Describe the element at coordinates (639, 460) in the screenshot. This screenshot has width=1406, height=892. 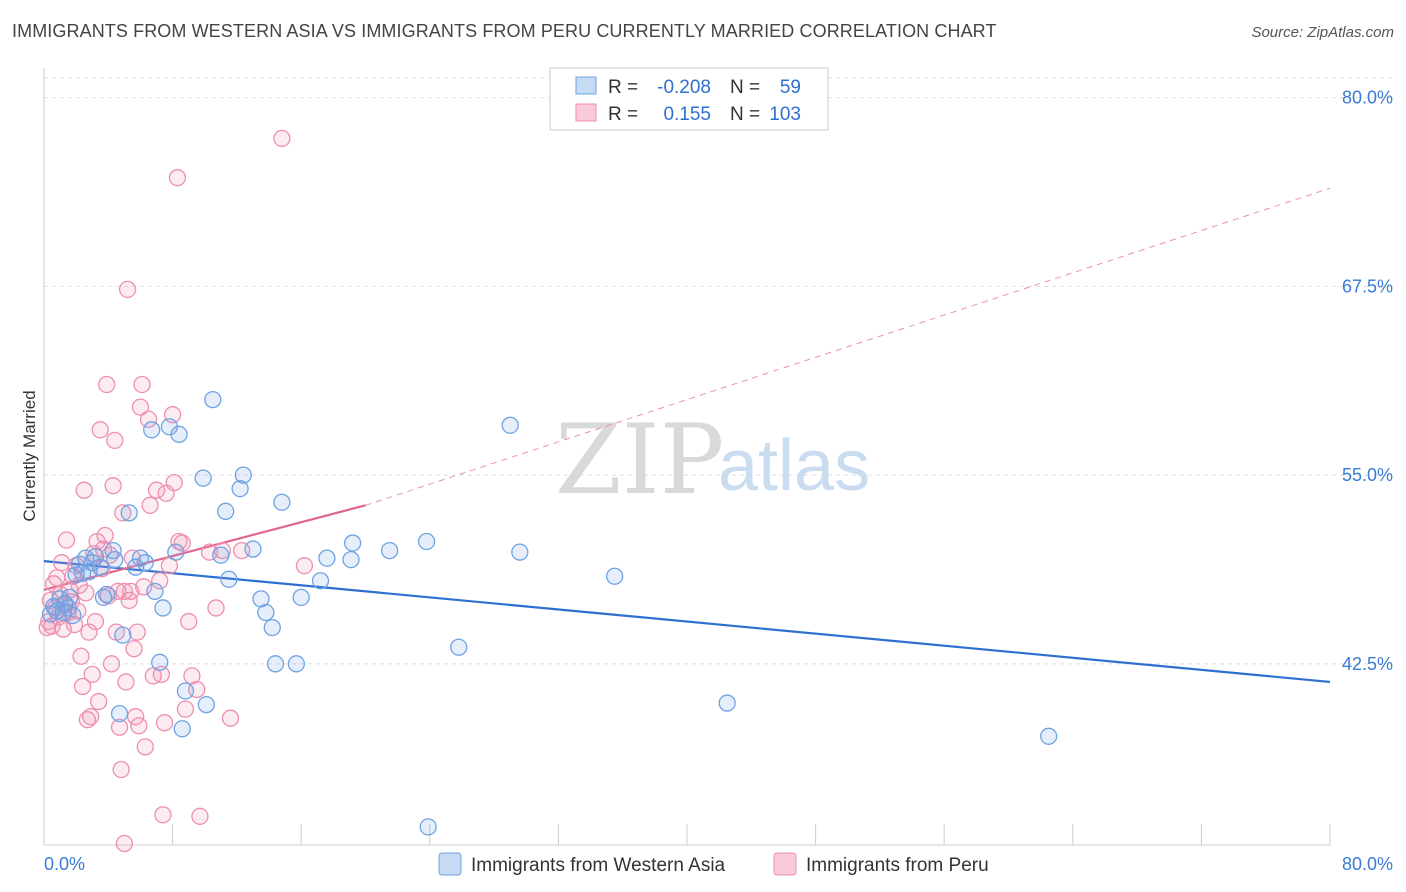
I see `watermark-zip: ZIP` at that location.